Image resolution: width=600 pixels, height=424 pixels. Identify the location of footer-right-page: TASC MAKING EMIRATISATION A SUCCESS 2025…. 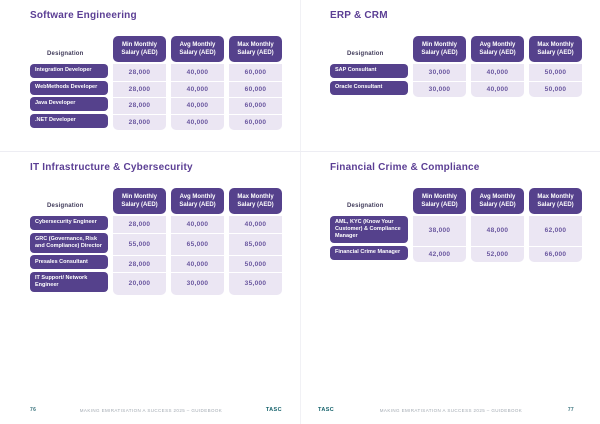
(446, 410).